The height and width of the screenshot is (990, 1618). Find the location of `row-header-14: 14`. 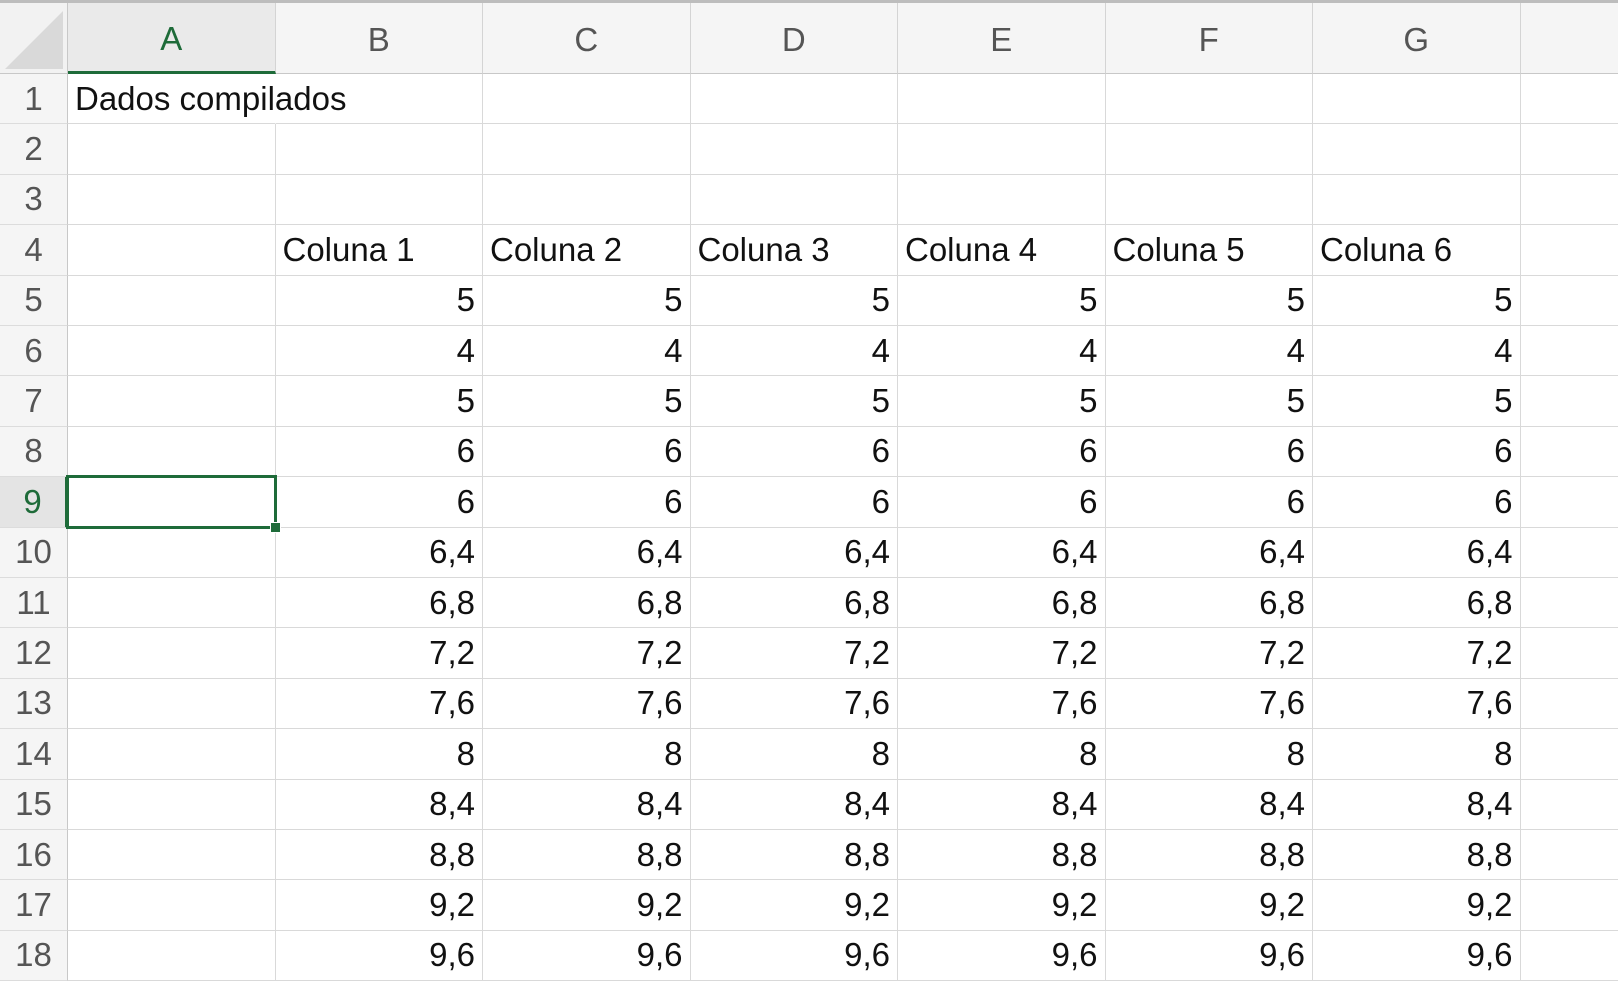

row-header-14: 14 is located at coordinates (34, 754).